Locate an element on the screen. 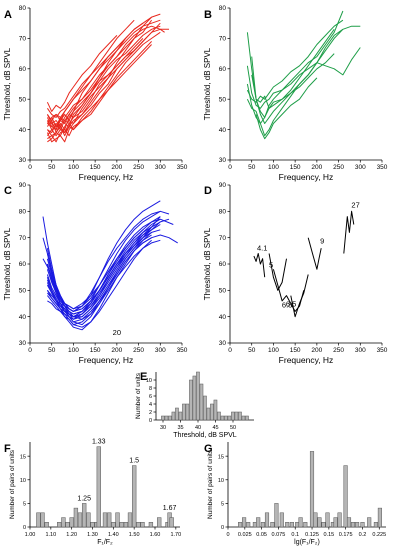 Image resolution: width=403 pixels, height=550 pixels. x-tick-label: 0.225 is located at coordinates (379, 535).